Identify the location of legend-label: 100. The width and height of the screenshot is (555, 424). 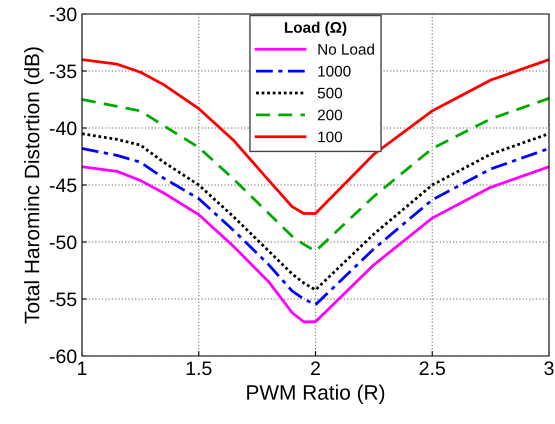
(330, 136).